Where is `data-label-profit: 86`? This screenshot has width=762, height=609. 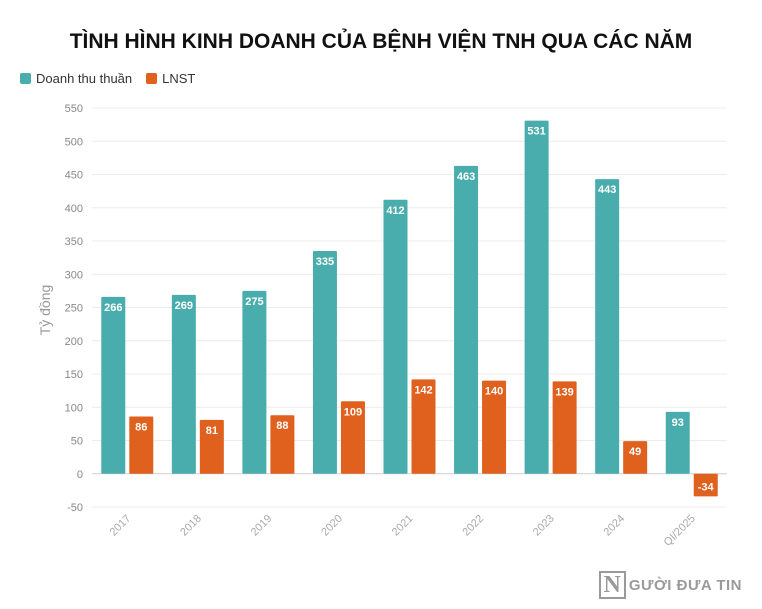
data-label-profit: 86 is located at coordinates (141, 428).